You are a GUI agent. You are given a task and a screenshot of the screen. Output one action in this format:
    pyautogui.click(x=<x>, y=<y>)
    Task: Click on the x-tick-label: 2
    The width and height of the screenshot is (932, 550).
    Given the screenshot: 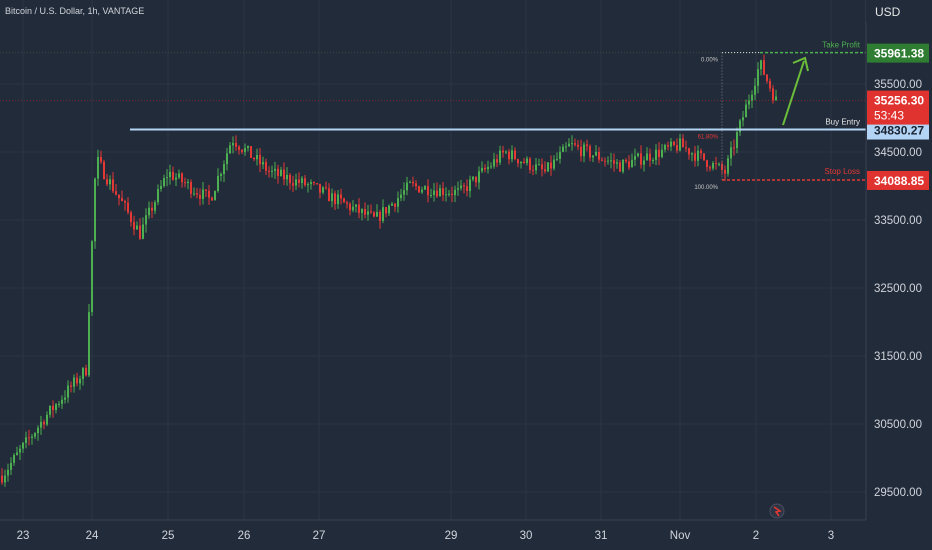 What is the action you would take?
    pyautogui.click(x=756, y=536)
    